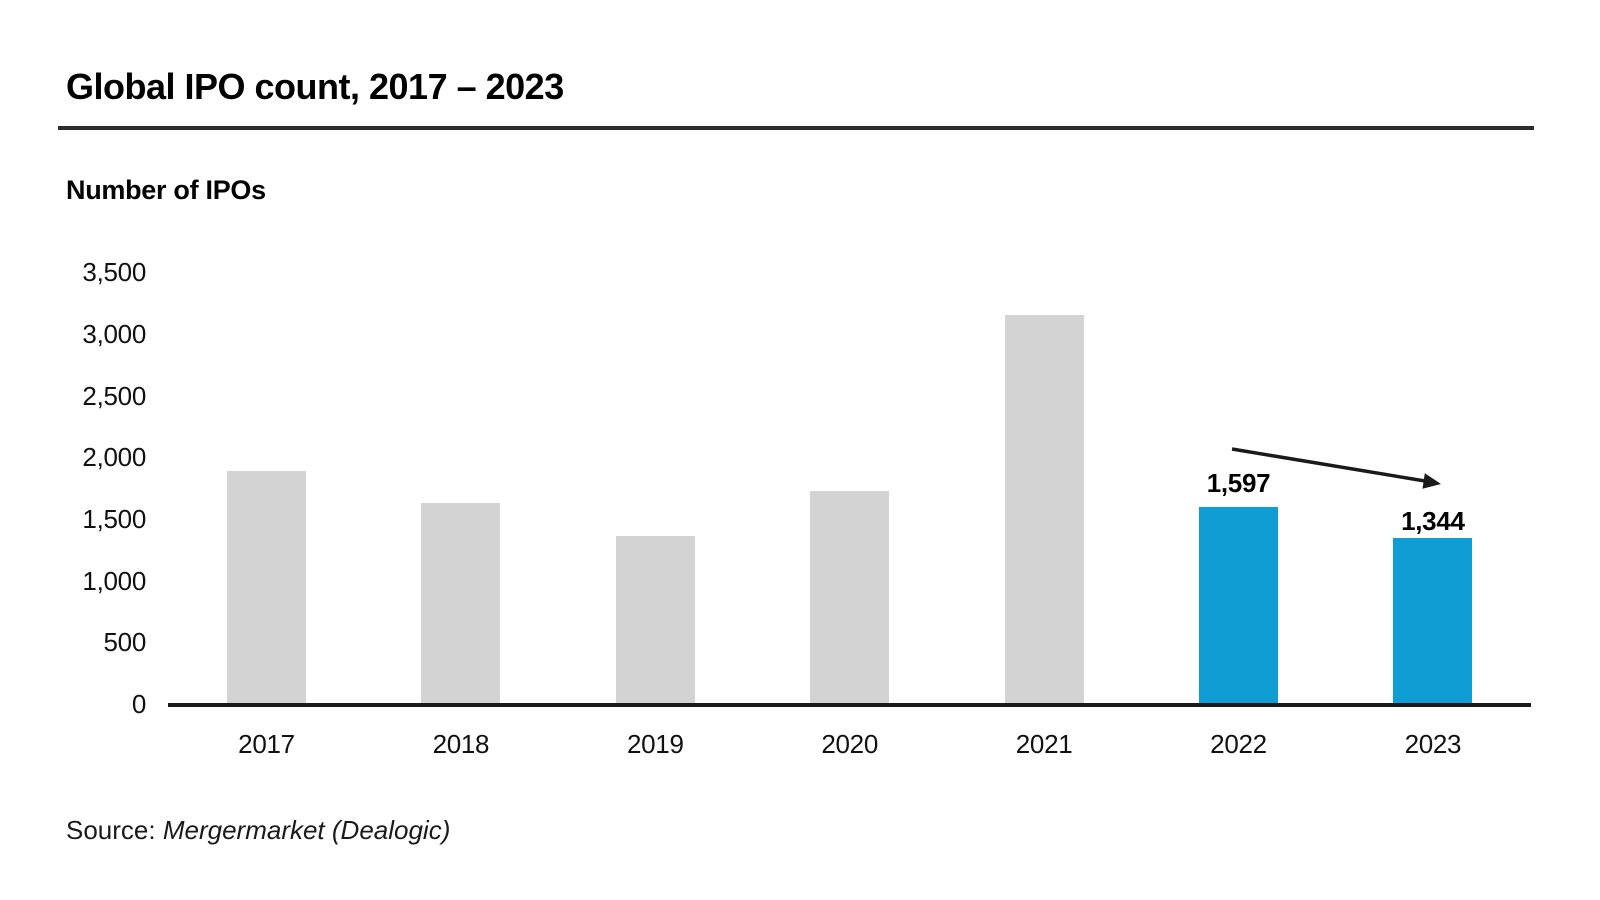 This screenshot has width=1600, height=900. What do you see at coordinates (461, 604) in the screenshot?
I see `bar-2018` at bounding box center [461, 604].